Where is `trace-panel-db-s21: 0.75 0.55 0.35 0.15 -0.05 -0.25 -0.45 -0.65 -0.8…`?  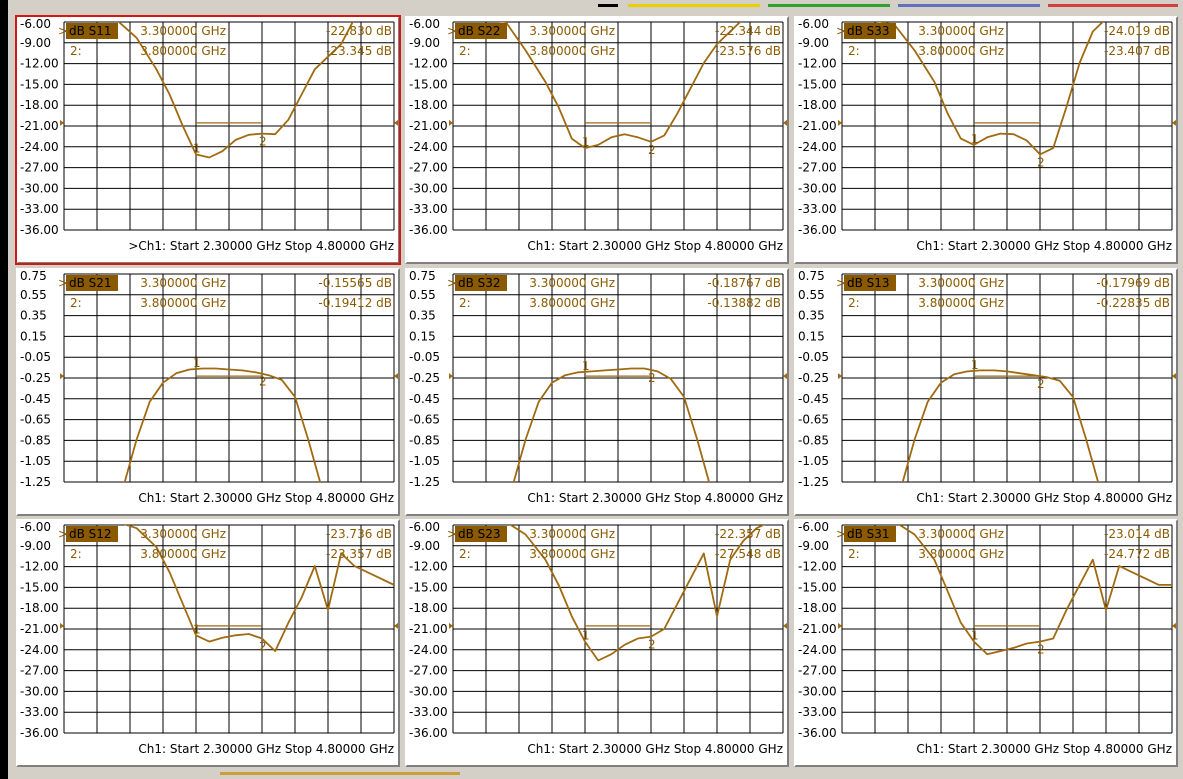
trace-panel-db-s21: 0.75 0.55 0.35 0.15 -0.05 -0.25 -0.45 -0.65 -0.8… is located at coordinates (208, 392).